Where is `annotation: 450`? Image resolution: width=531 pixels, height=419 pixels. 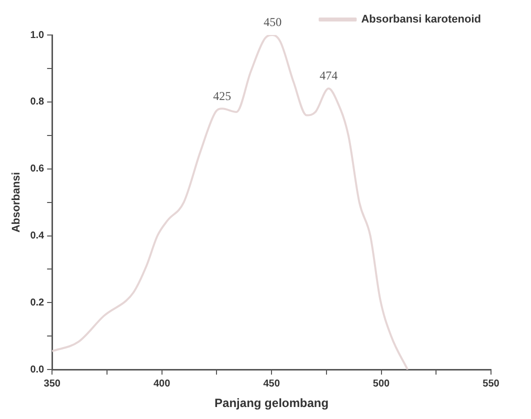 annotation: 450 is located at coordinates (273, 22).